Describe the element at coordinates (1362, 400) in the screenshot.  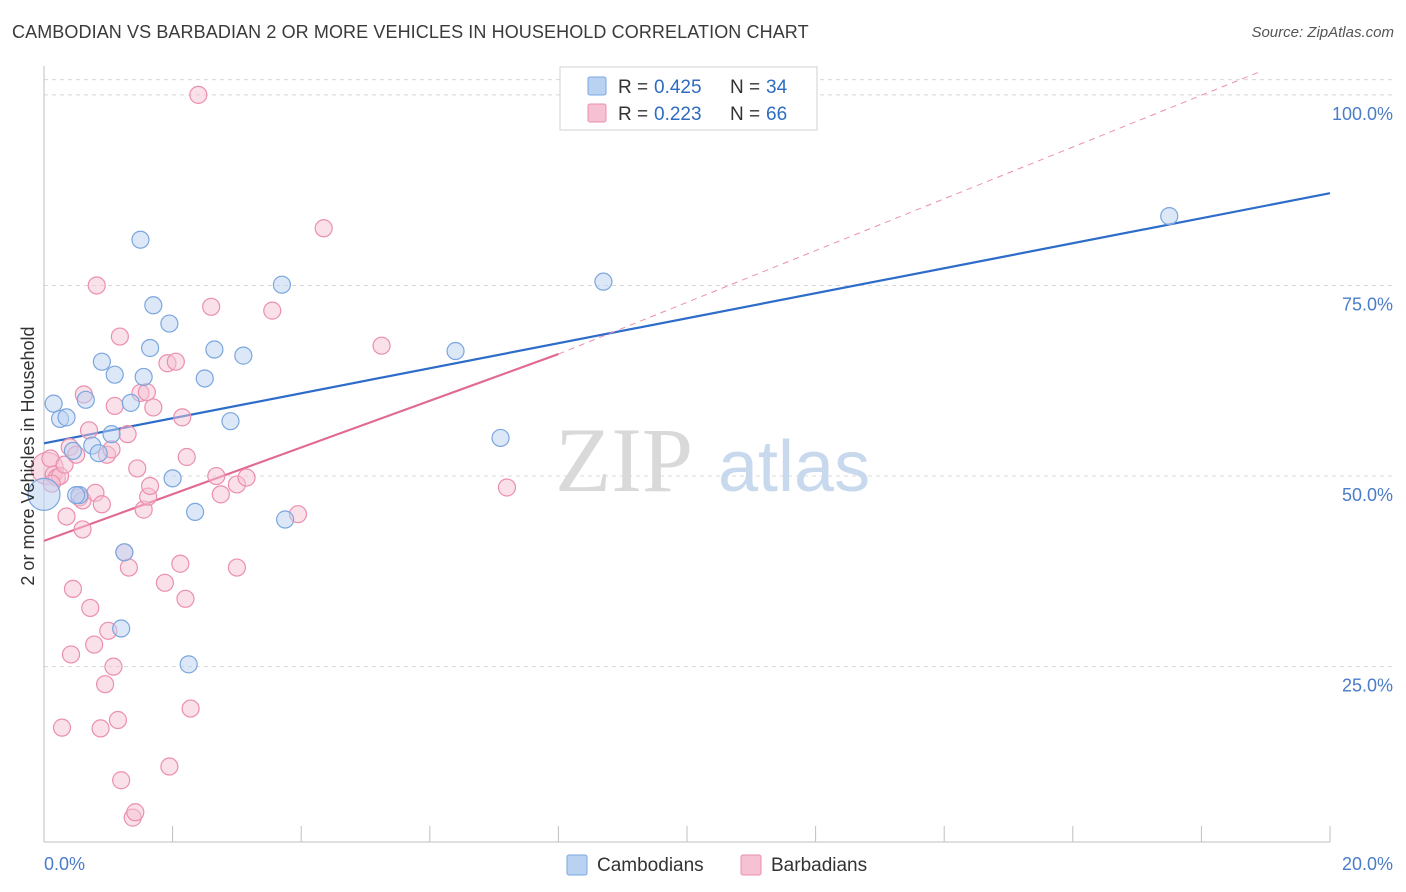
I see `y-tick-labels: 25.0% 50.0% 75.0% 100.0%` at that location.